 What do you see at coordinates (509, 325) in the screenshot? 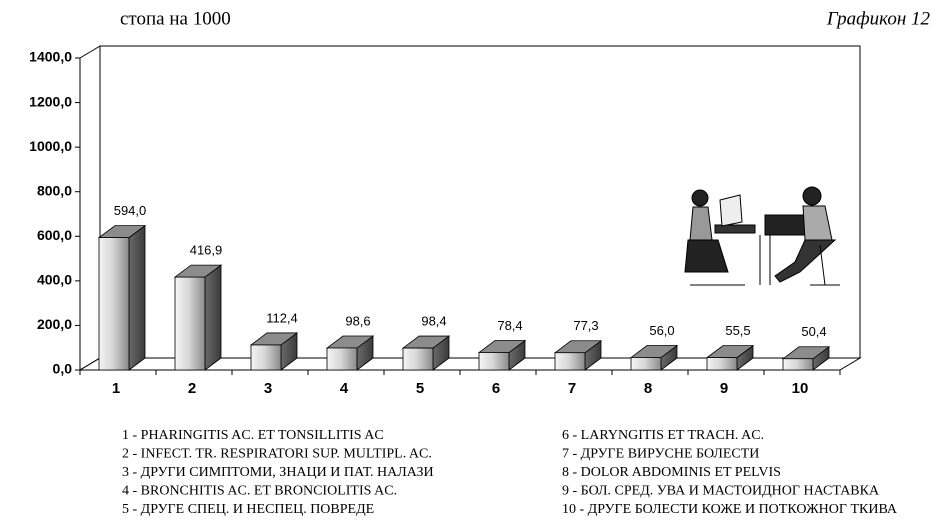
I see `value-label: 78,4` at bounding box center [509, 325].